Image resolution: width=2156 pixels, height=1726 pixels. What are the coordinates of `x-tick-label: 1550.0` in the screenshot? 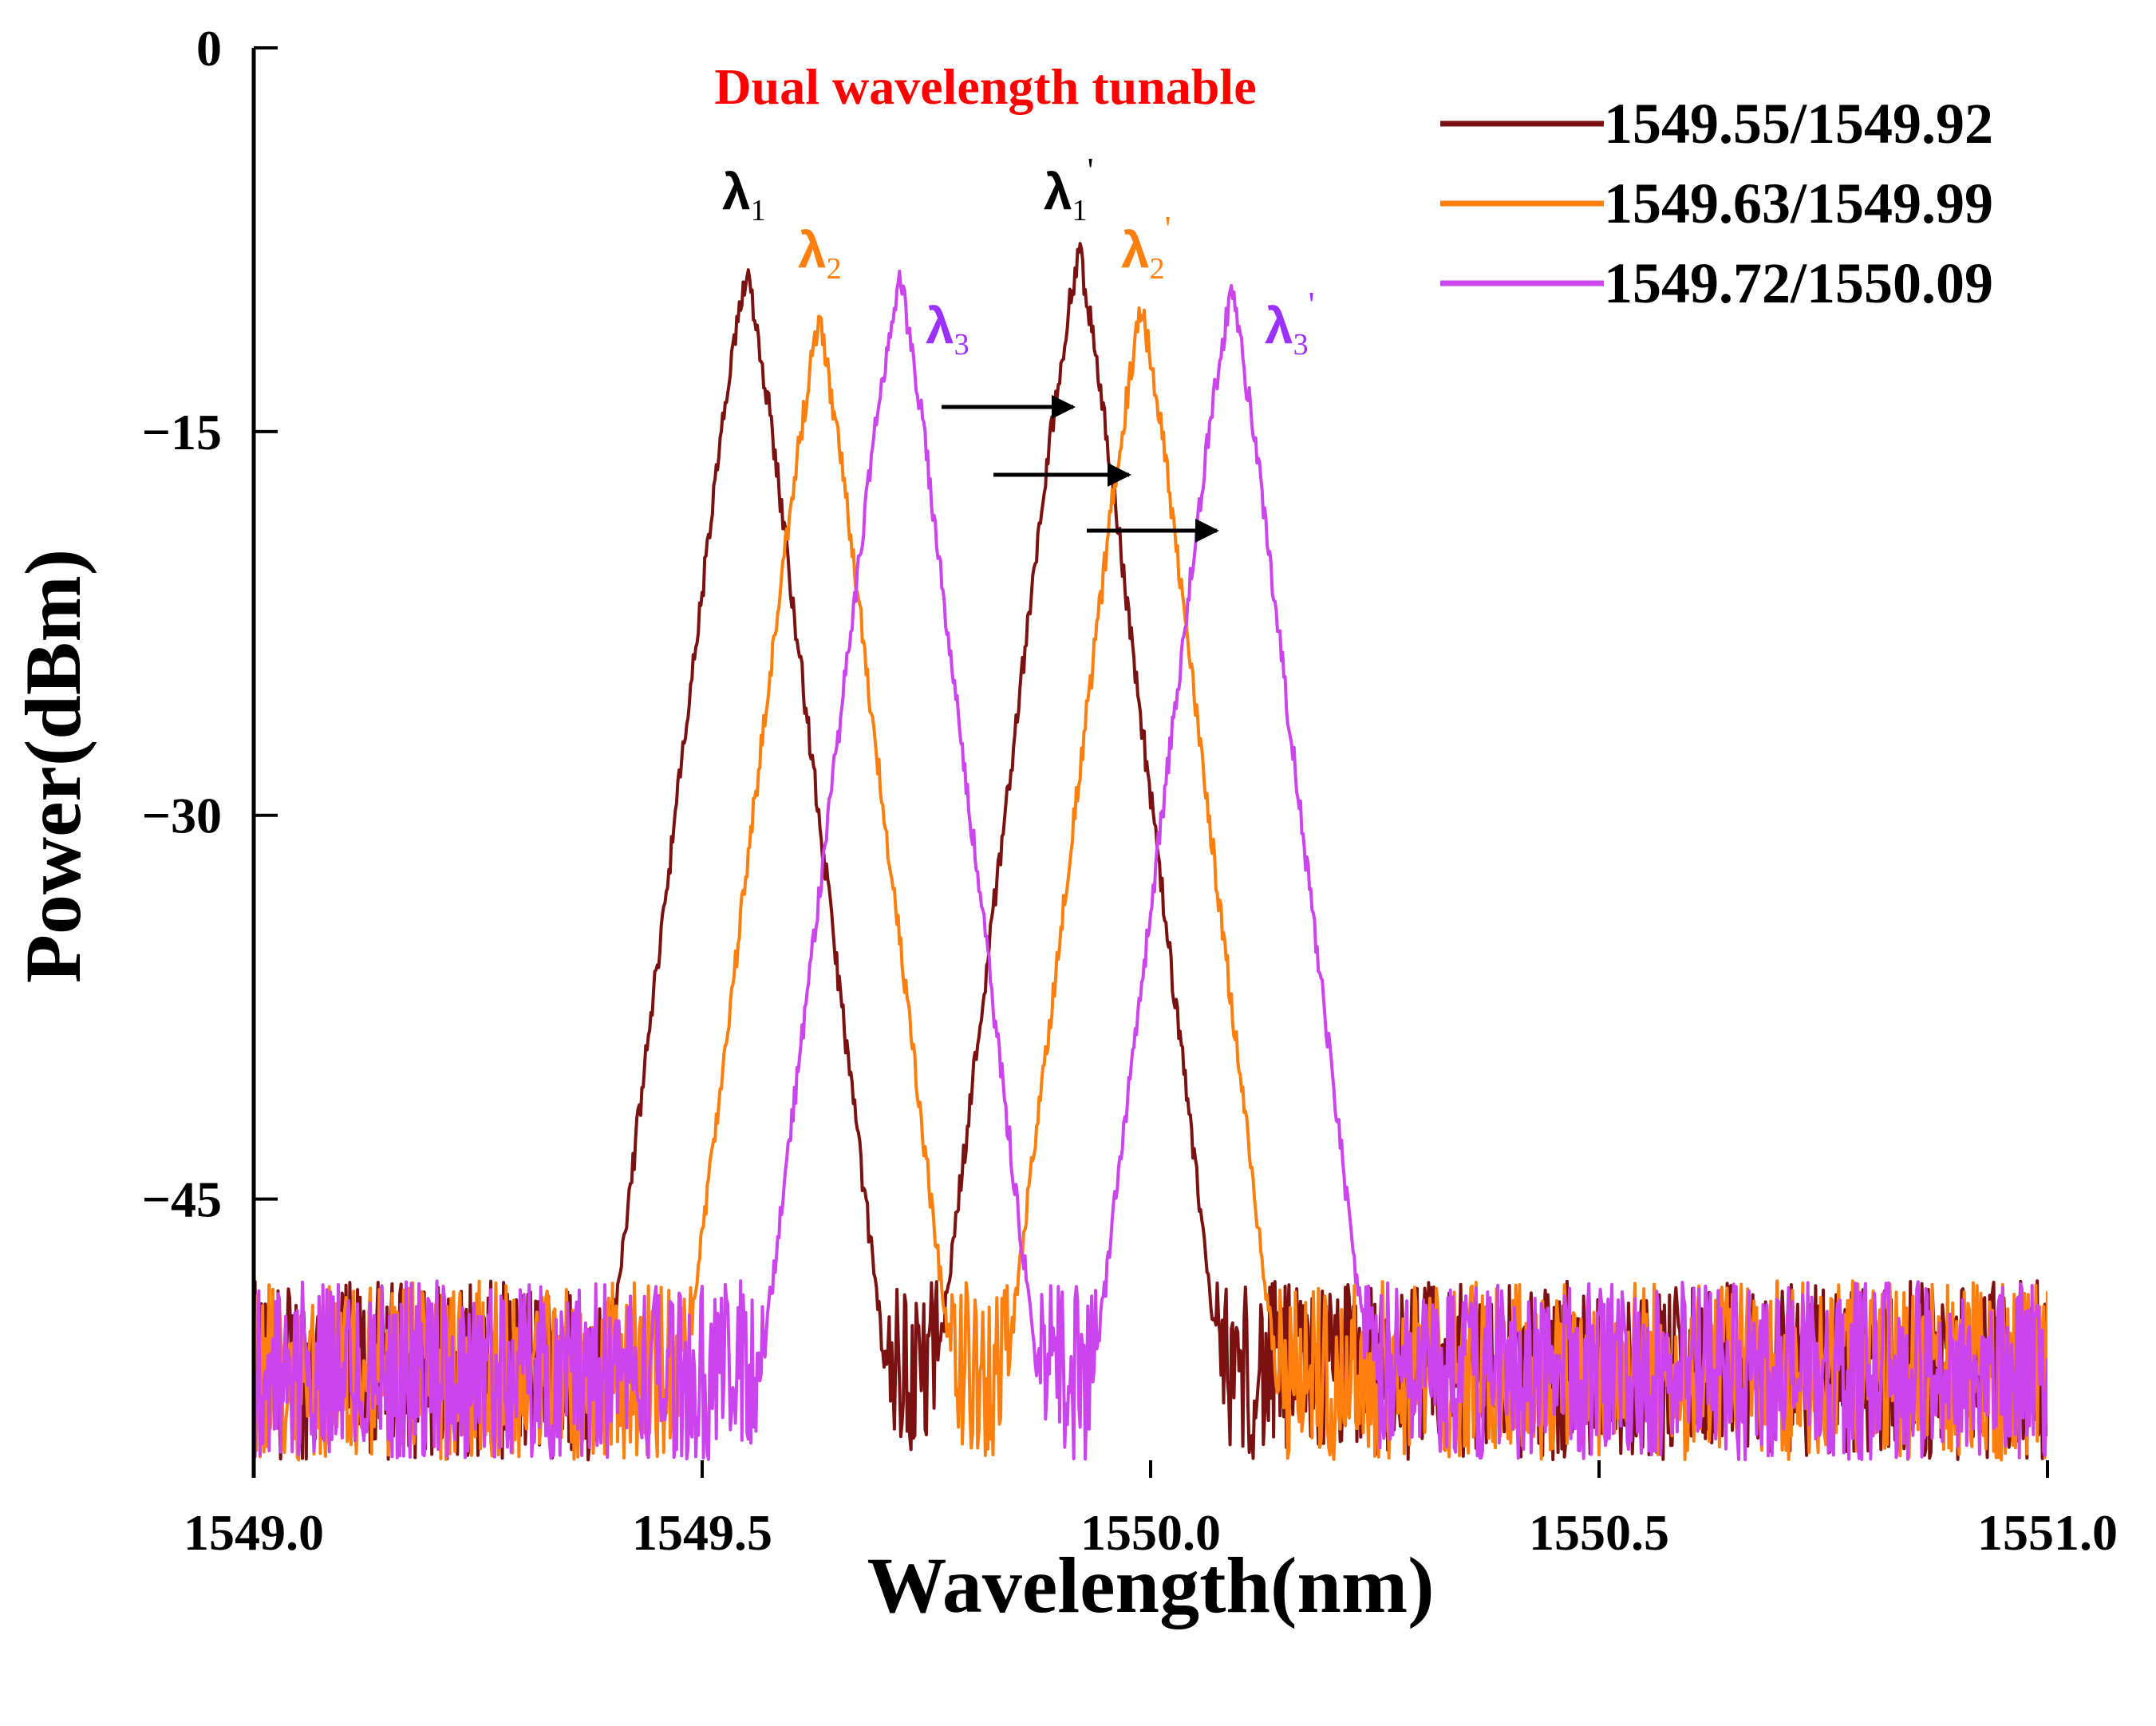 It's located at (1150, 1532).